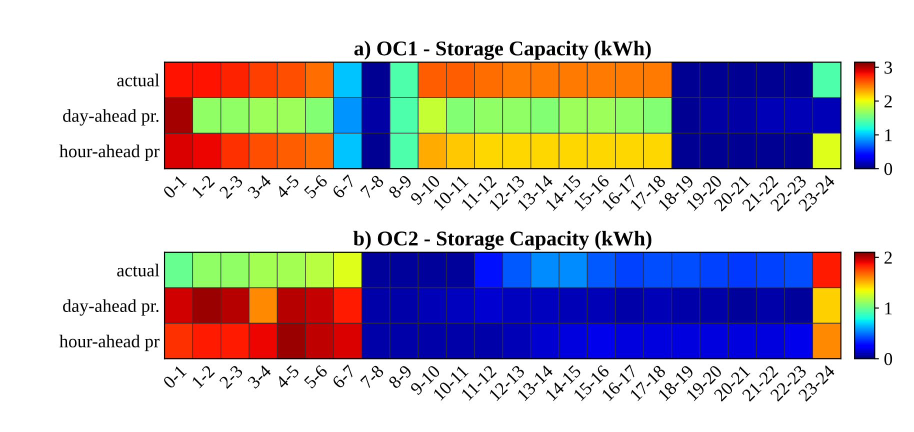  What do you see at coordinates (502, 240) in the screenshot?
I see `chart-title: b) OC2 - Storage Capacity (kWh)` at bounding box center [502, 240].